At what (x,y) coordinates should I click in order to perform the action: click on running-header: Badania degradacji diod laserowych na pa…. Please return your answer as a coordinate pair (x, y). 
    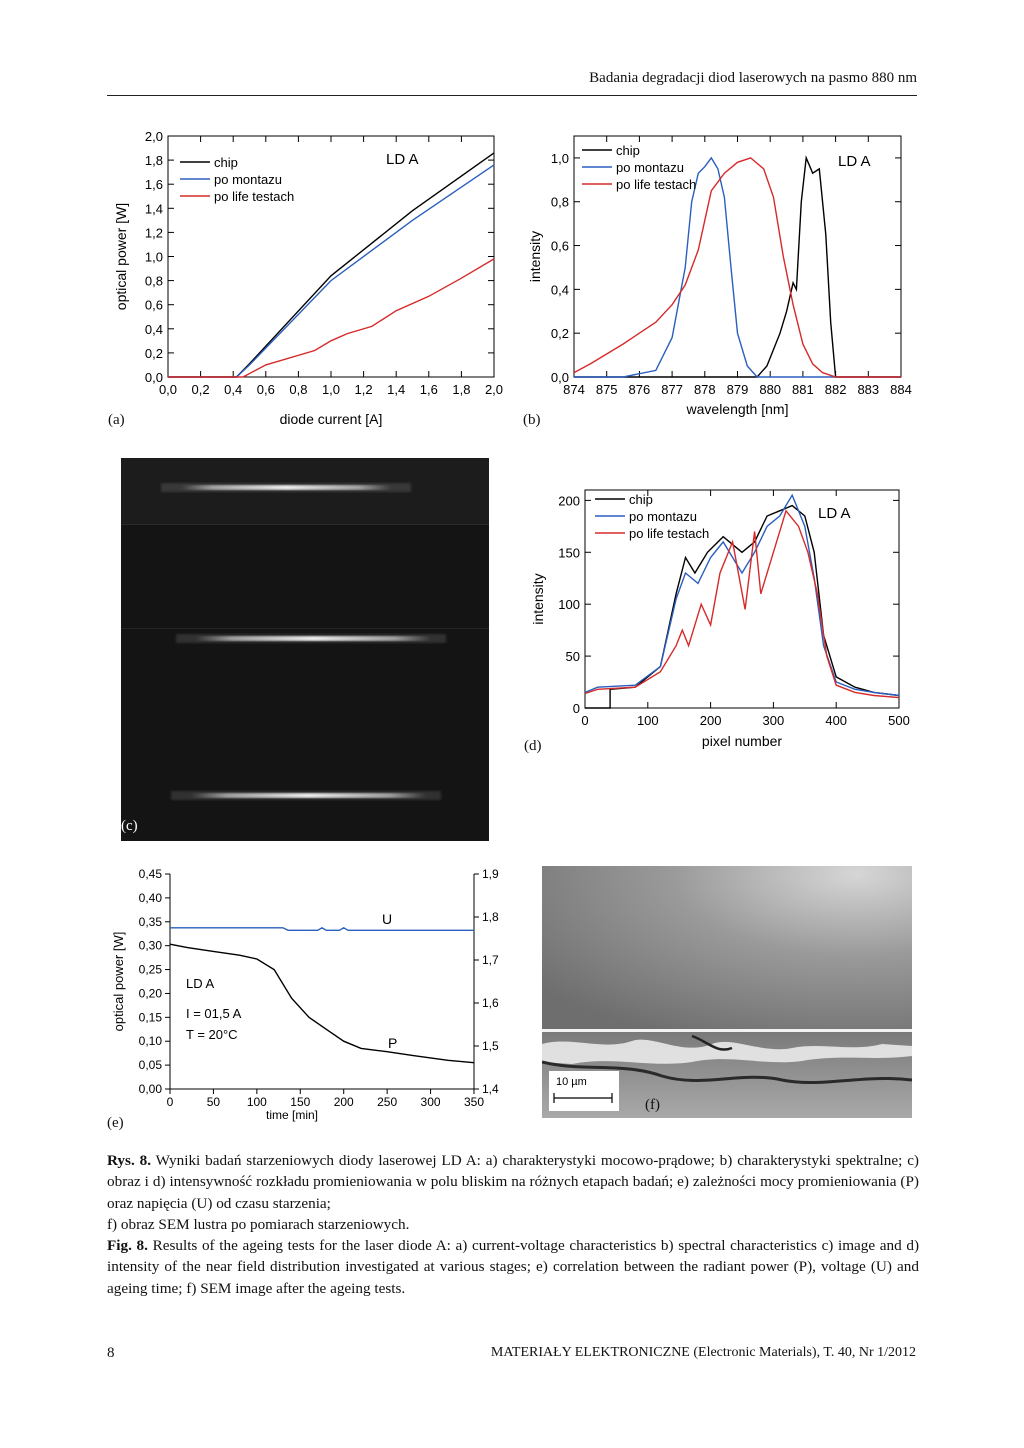
    Looking at the image, I should click on (753, 78).